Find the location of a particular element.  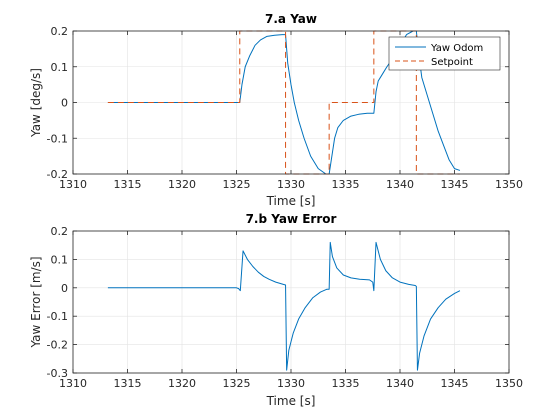

yaw-error-title: 7.b Yaw Error is located at coordinates (291, 219).